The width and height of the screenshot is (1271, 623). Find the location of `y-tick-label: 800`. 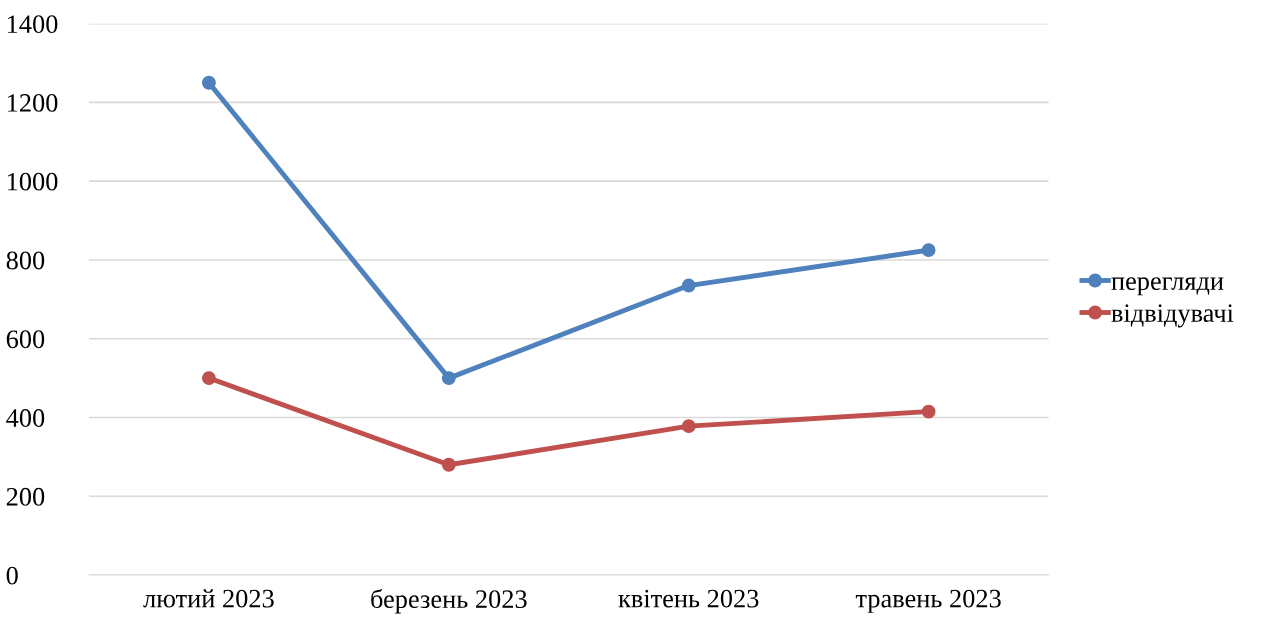

y-tick-label: 800 is located at coordinates (25, 260).